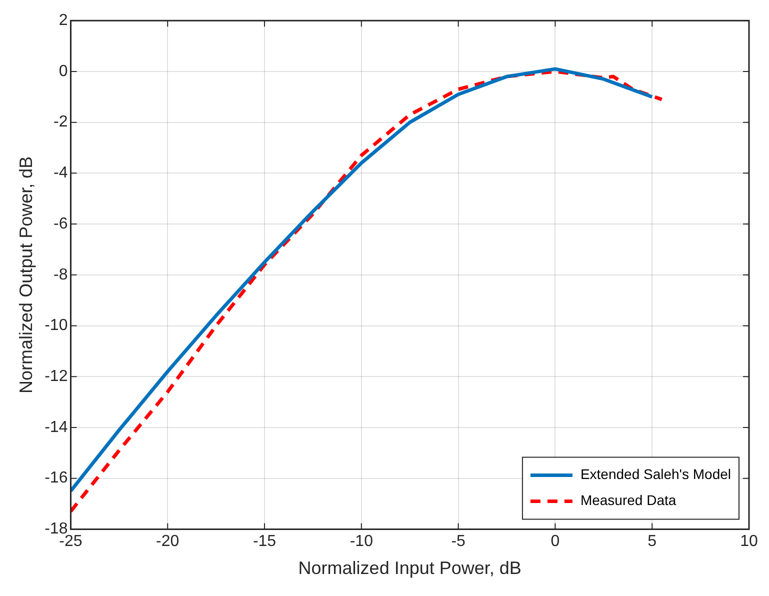 The height and width of the screenshot is (596, 769). What do you see at coordinates (63, 71) in the screenshot?
I see `y-tick-label: 0` at bounding box center [63, 71].